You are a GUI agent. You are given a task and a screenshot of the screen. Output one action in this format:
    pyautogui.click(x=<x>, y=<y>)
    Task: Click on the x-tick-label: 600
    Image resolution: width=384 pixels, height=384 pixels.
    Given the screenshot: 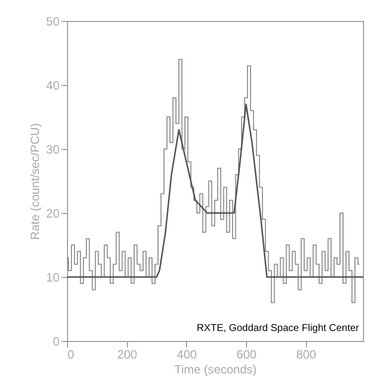 What is the action you would take?
    pyautogui.click(x=246, y=355)
    